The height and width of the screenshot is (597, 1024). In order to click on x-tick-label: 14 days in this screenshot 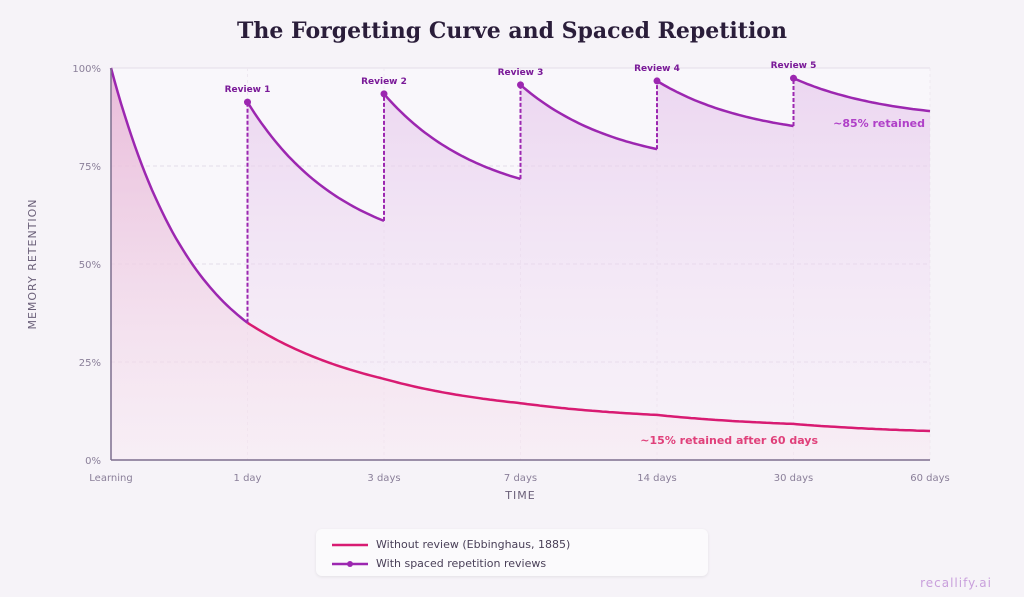, I will do `click(657, 478)`.